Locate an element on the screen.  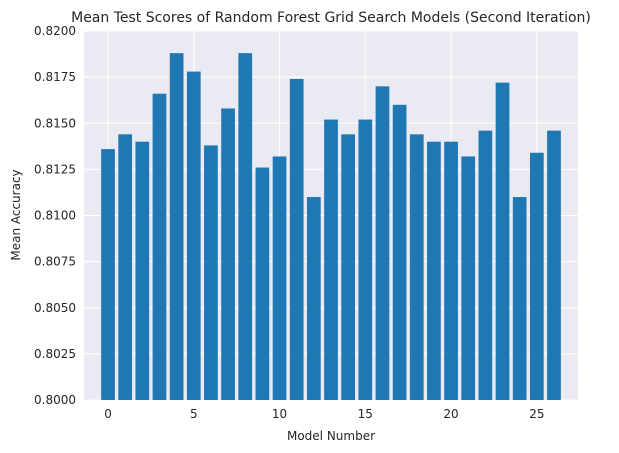
y-tick-label: 0.8150 is located at coordinates (55, 123).